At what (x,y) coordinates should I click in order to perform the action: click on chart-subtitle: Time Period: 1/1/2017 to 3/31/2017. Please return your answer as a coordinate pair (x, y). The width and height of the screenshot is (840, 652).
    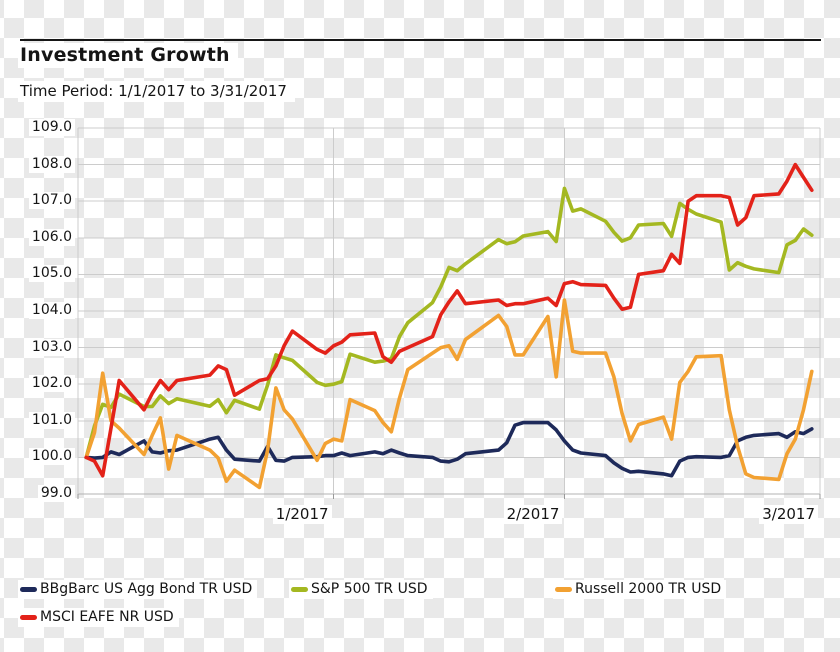
    Looking at the image, I should click on (156, 91).